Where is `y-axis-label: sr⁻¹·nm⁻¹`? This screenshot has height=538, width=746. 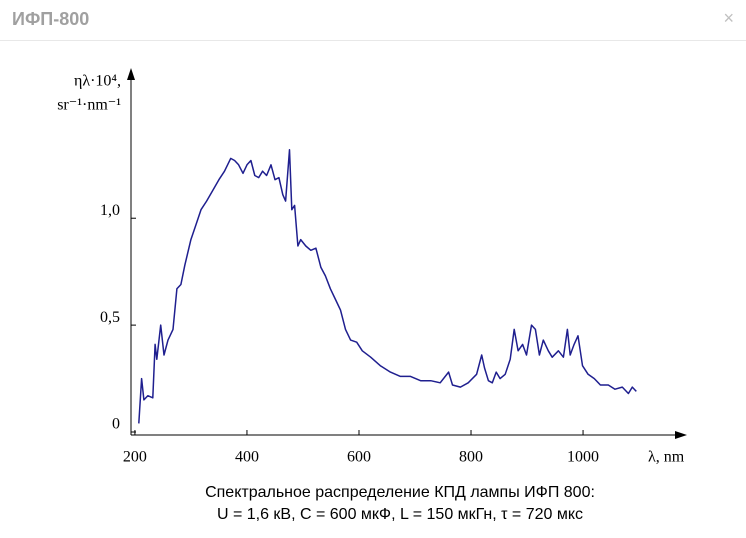 y-axis-label: sr⁻¹·nm⁻¹ is located at coordinates (89, 105).